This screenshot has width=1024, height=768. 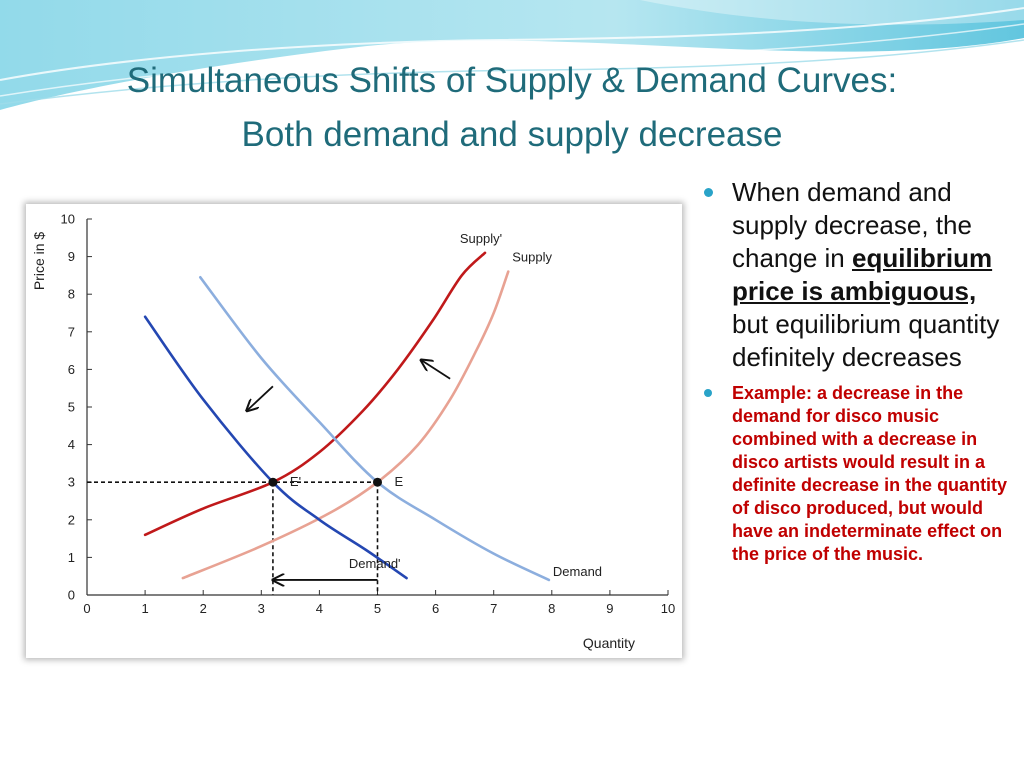 What do you see at coordinates (71, 595) in the screenshot?
I see `y-tick-label: 0` at bounding box center [71, 595].